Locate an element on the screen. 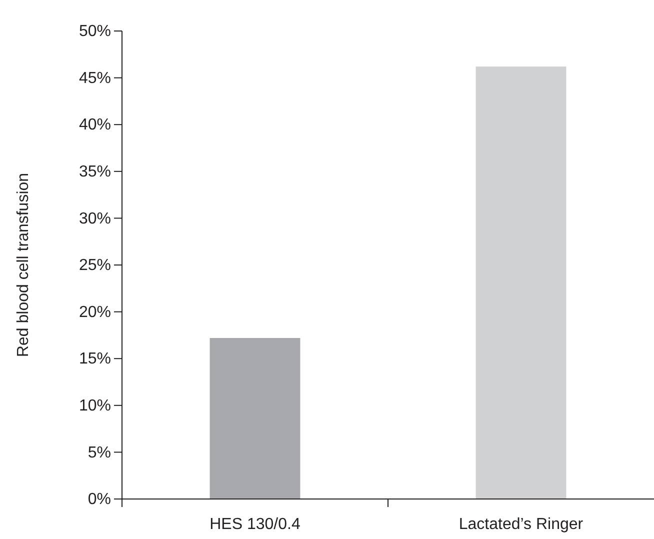 Image resolution: width=654 pixels, height=539 pixels. y-tick-label: 50% is located at coordinates (94, 31).